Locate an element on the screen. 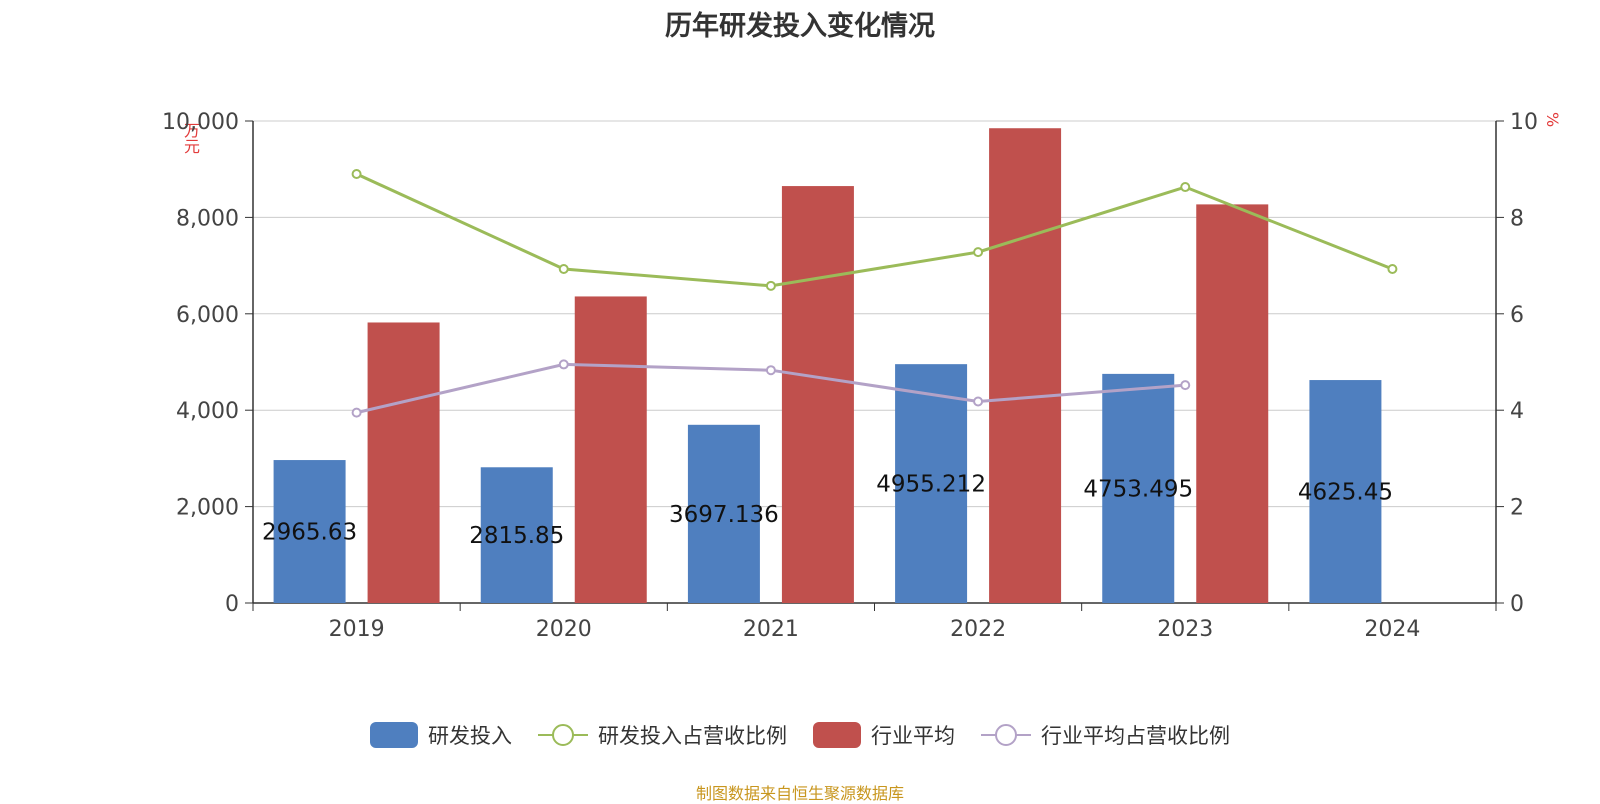  data-label-rd-investment: 3697.136 is located at coordinates (724, 515).